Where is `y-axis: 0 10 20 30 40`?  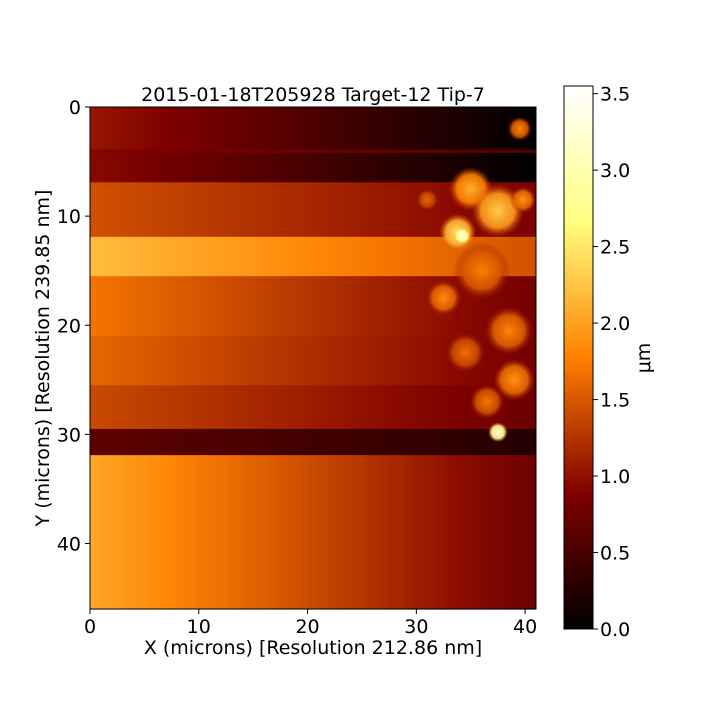 y-axis: 0 10 20 30 40 is located at coordinates (73, 326).